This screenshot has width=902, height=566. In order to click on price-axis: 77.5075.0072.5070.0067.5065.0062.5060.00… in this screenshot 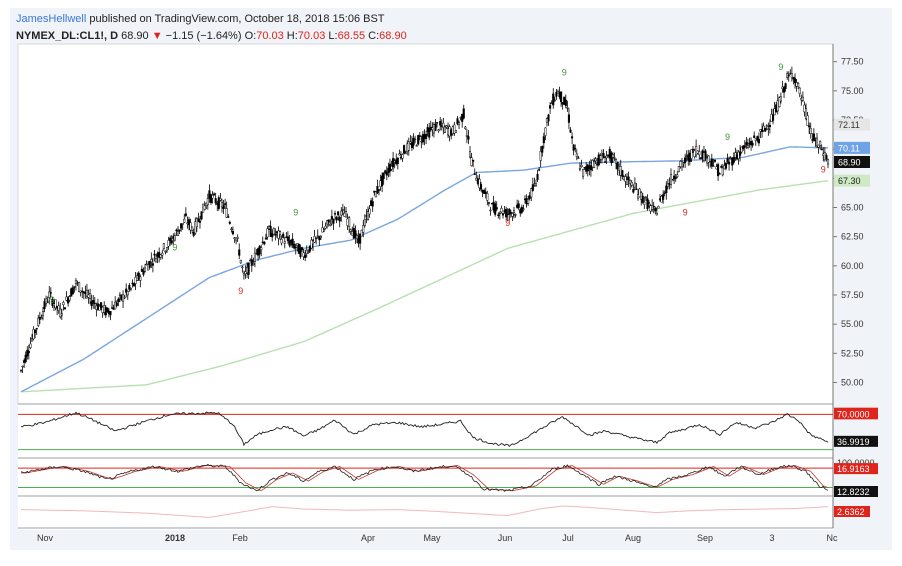, I will do `click(851, 222)`.